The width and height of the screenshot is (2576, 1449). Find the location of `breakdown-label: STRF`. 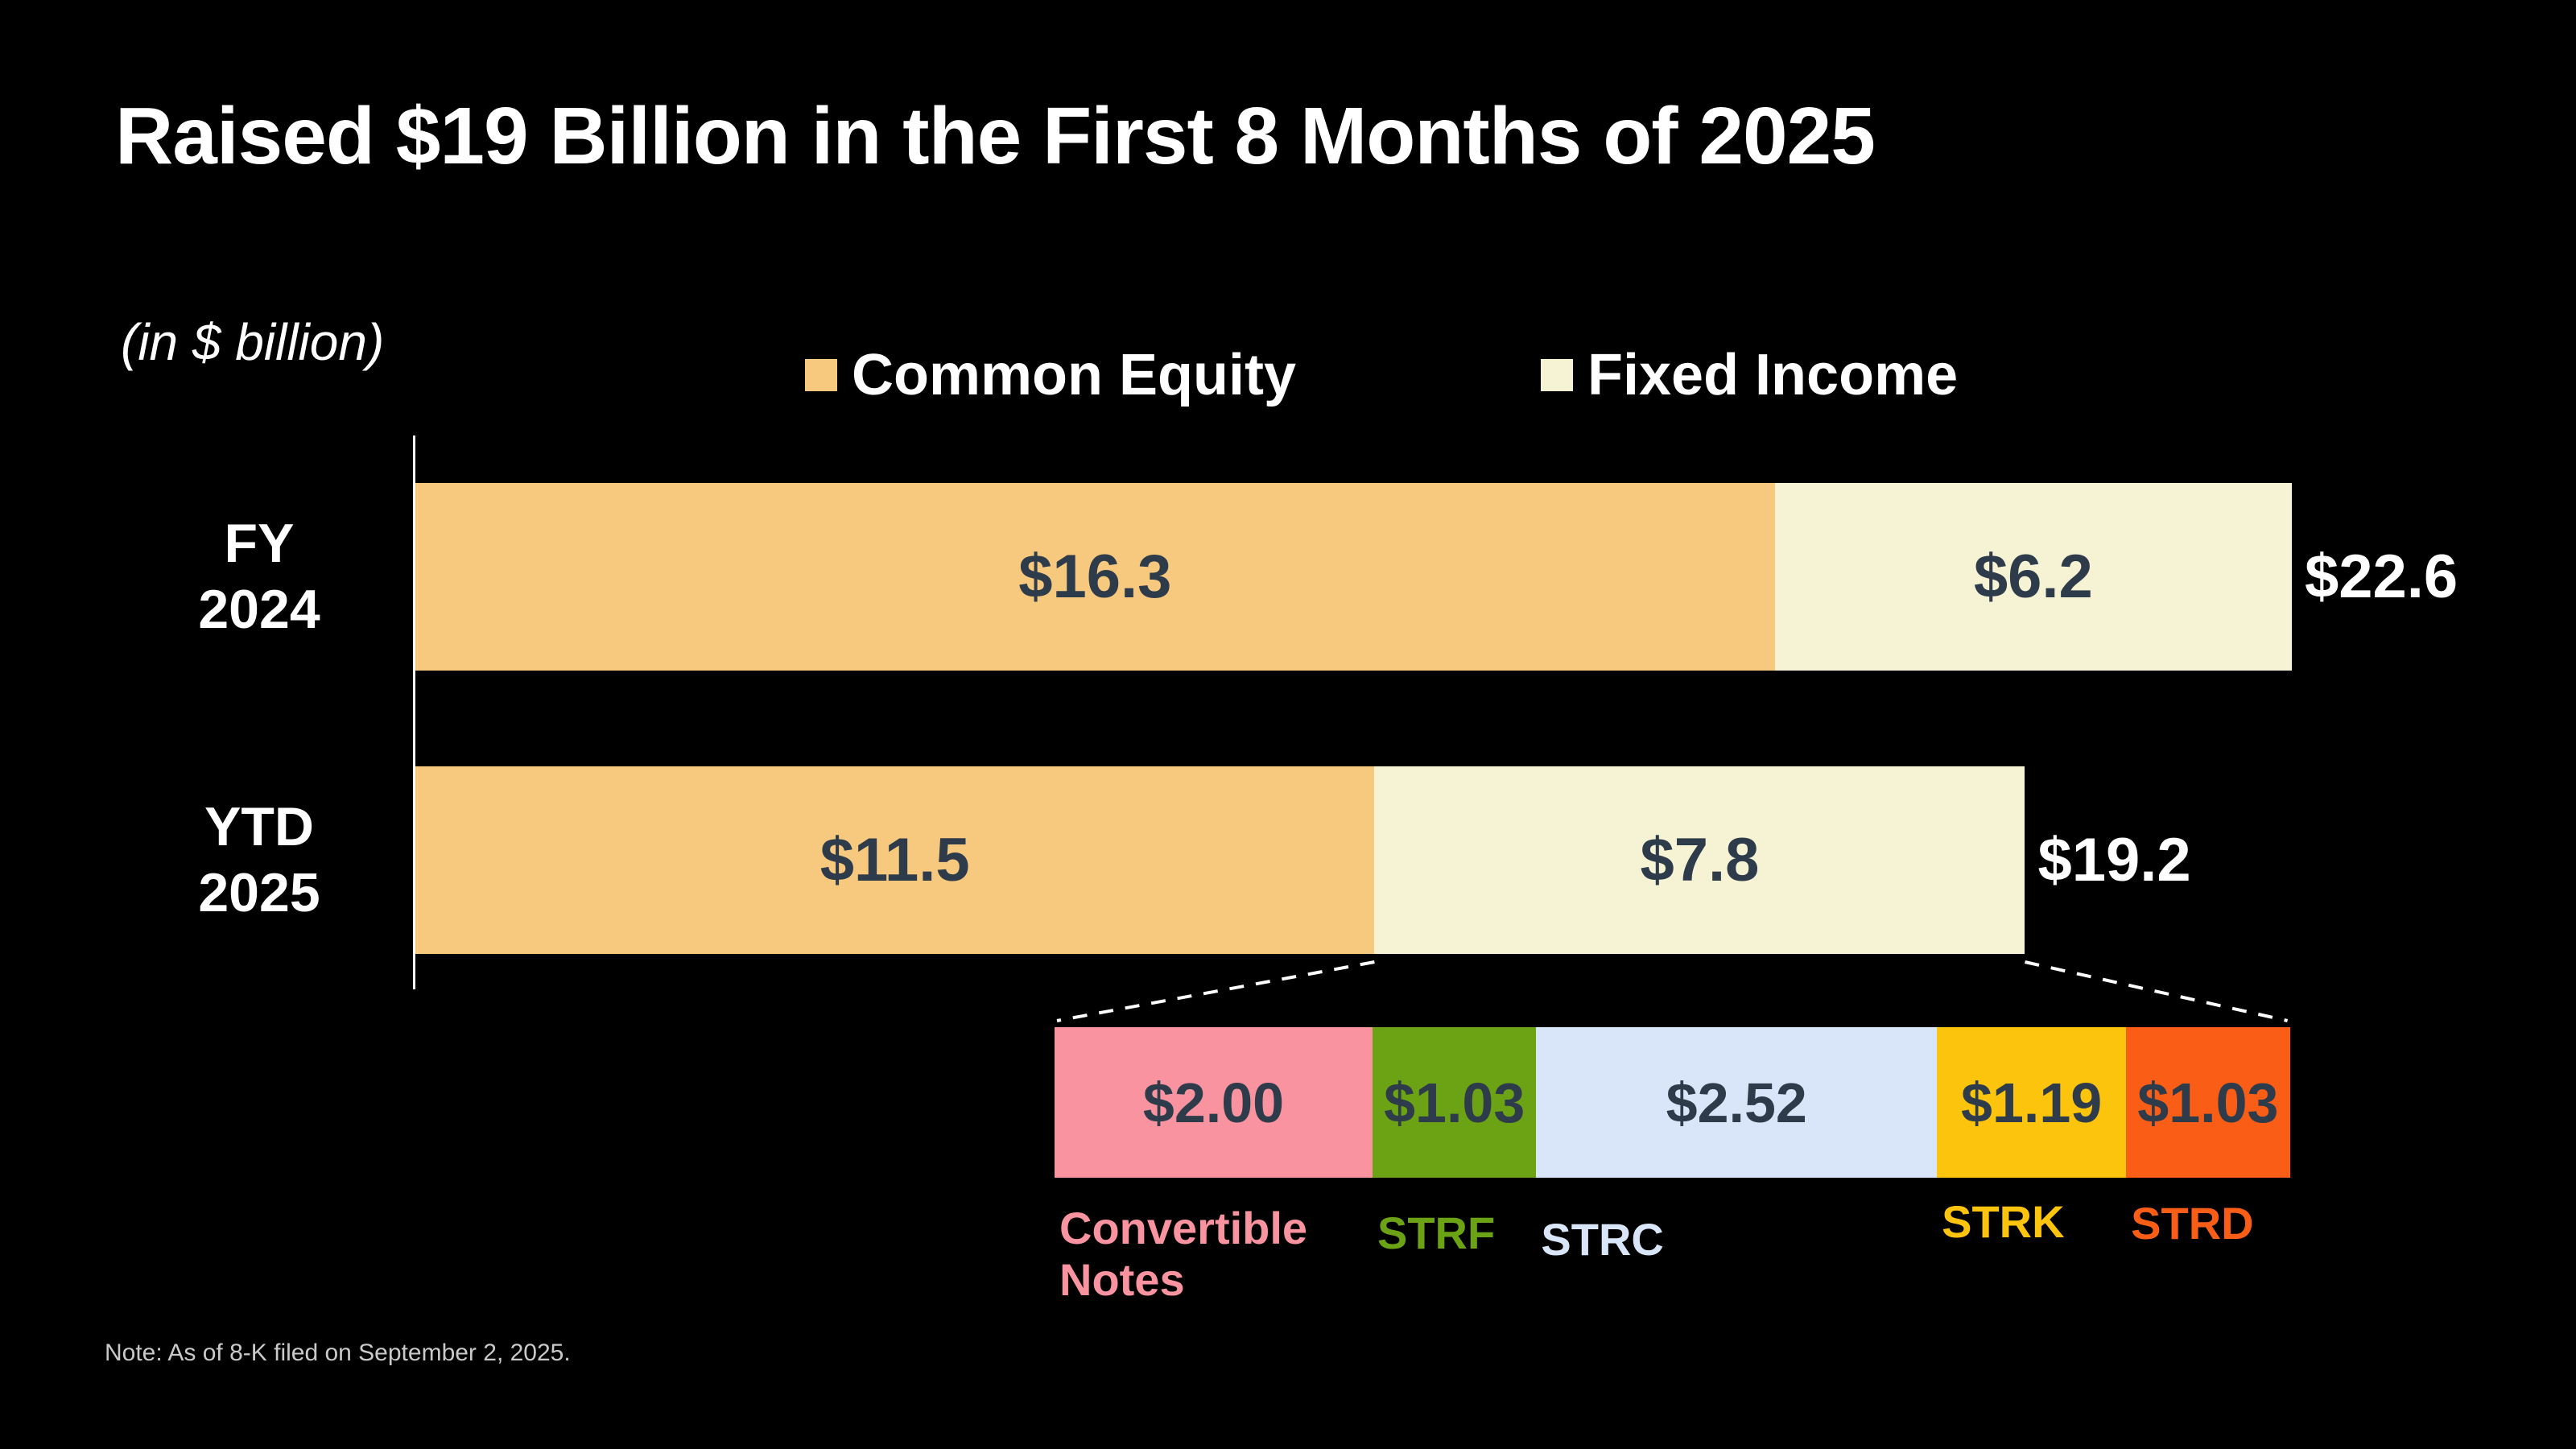

breakdown-label: STRF is located at coordinates (1436, 1233).